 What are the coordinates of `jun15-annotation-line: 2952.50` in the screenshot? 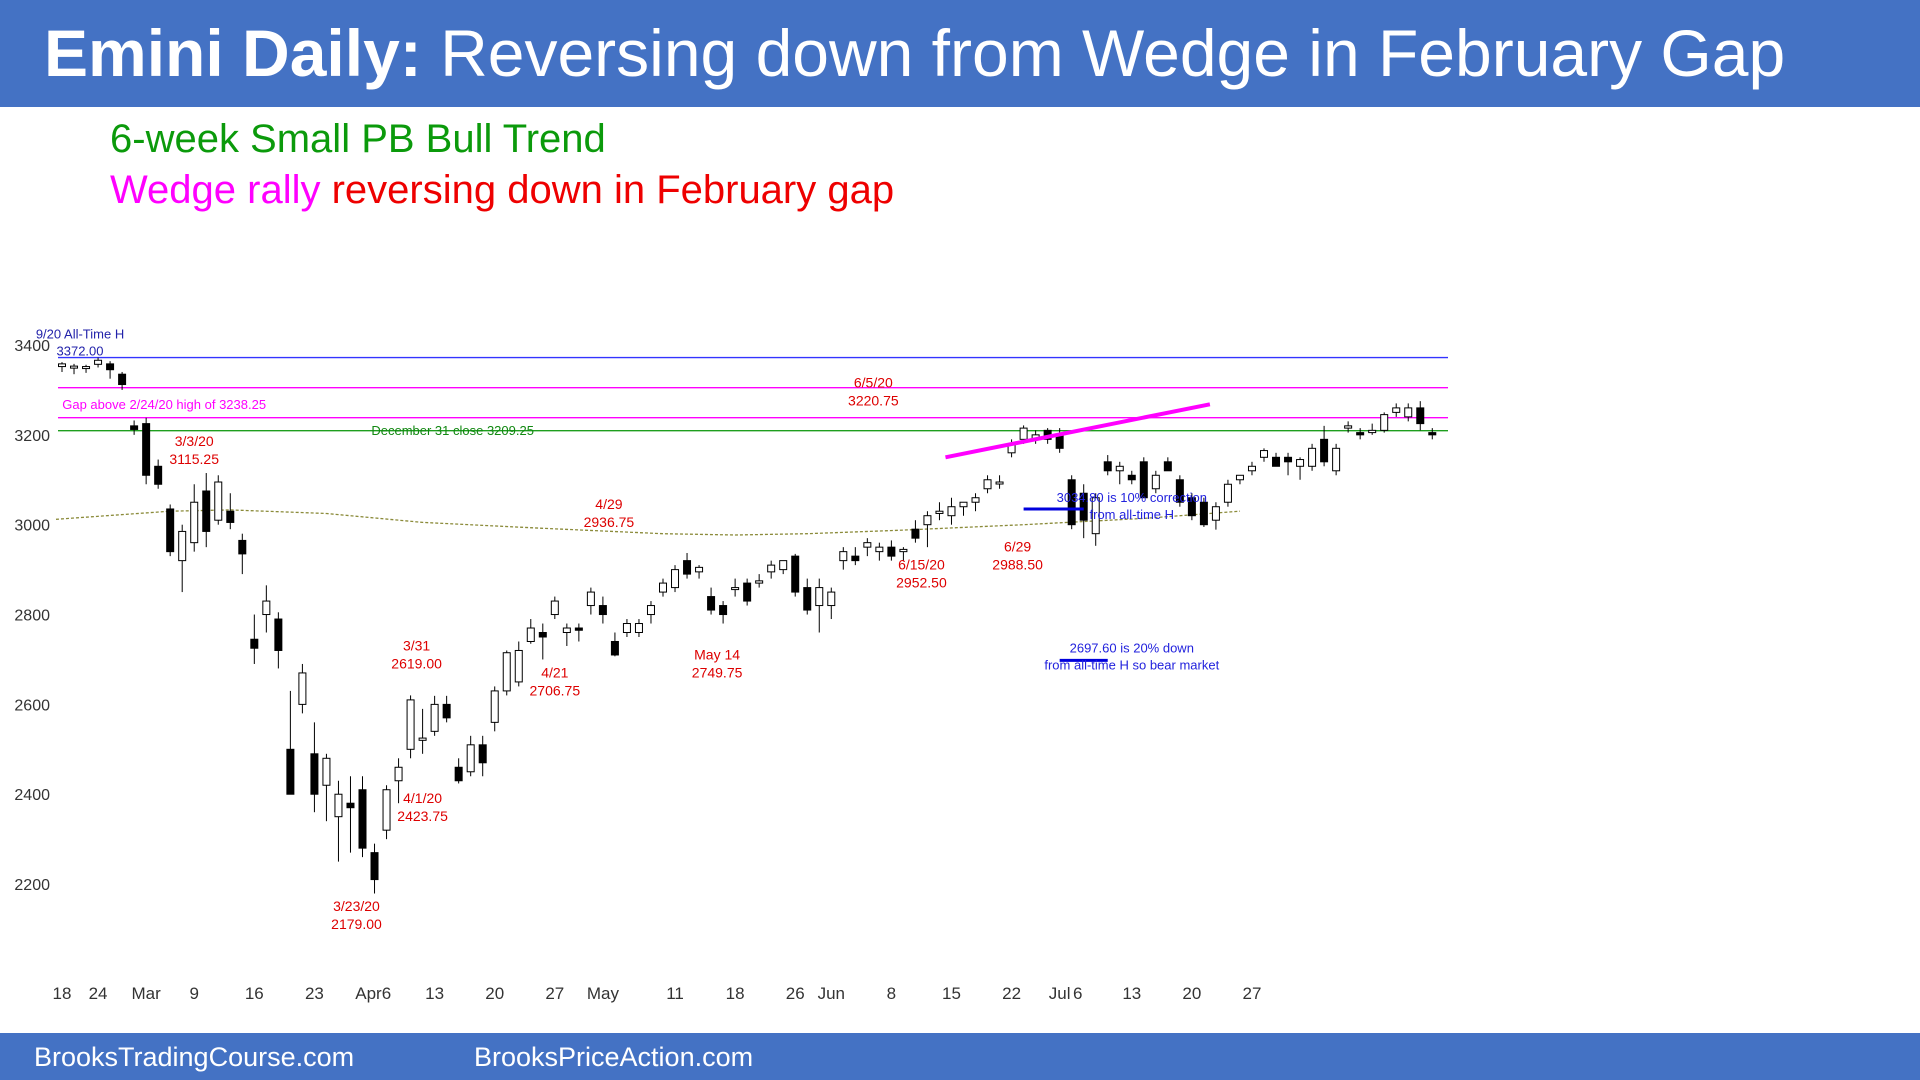 It's located at (921, 583).